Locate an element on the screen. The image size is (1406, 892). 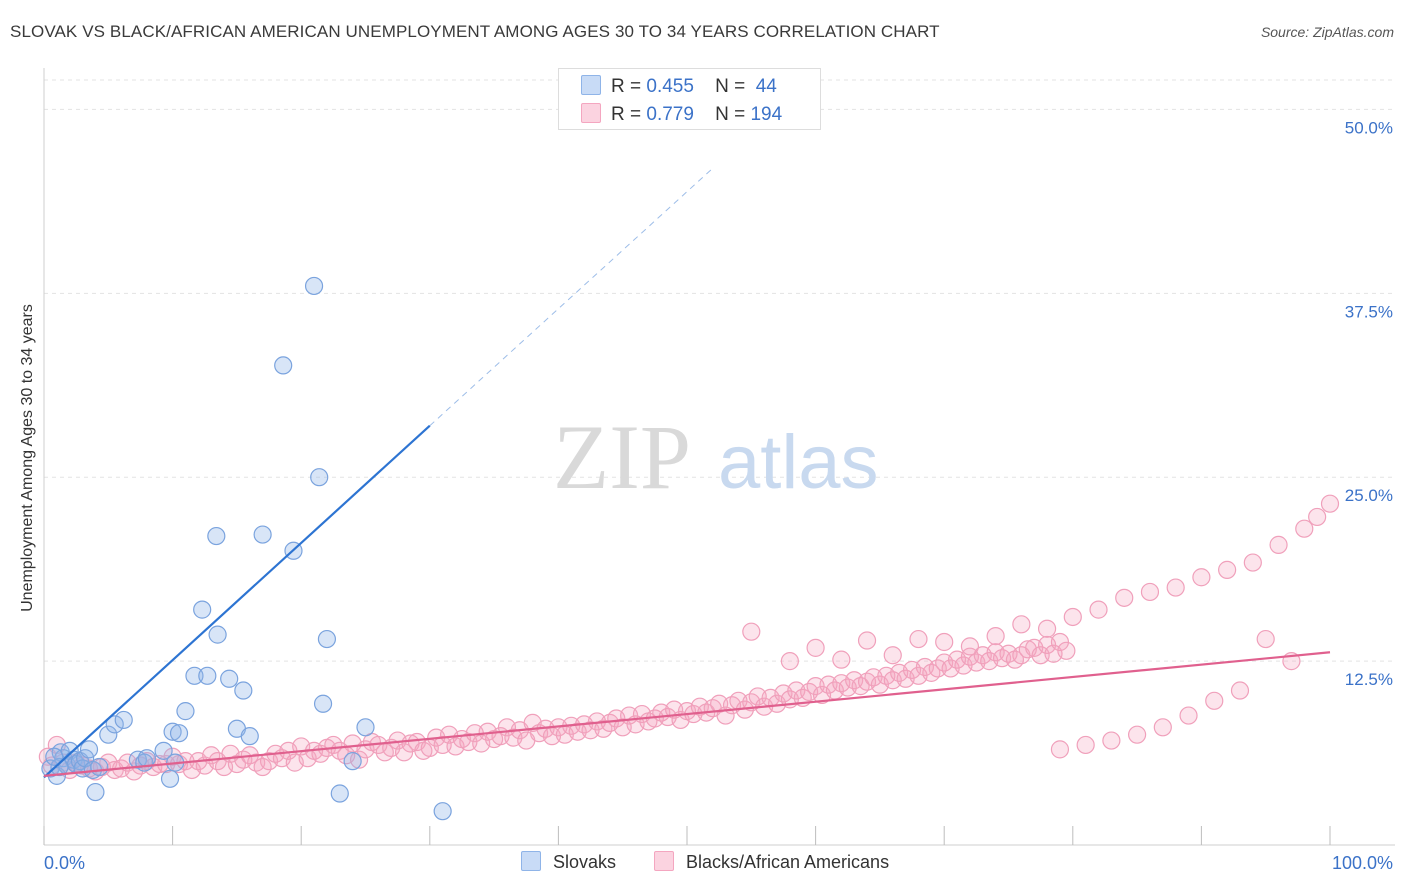
trend-line-slovaks is located at coordinates (237, 601).